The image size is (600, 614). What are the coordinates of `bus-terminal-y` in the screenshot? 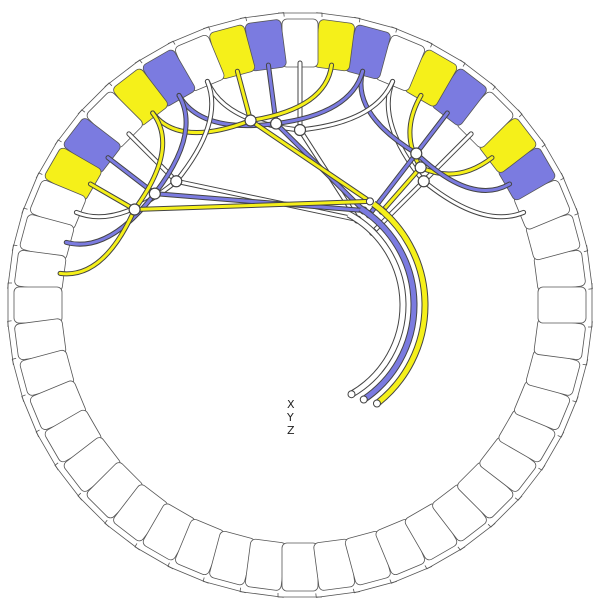 It's located at (363, 399).